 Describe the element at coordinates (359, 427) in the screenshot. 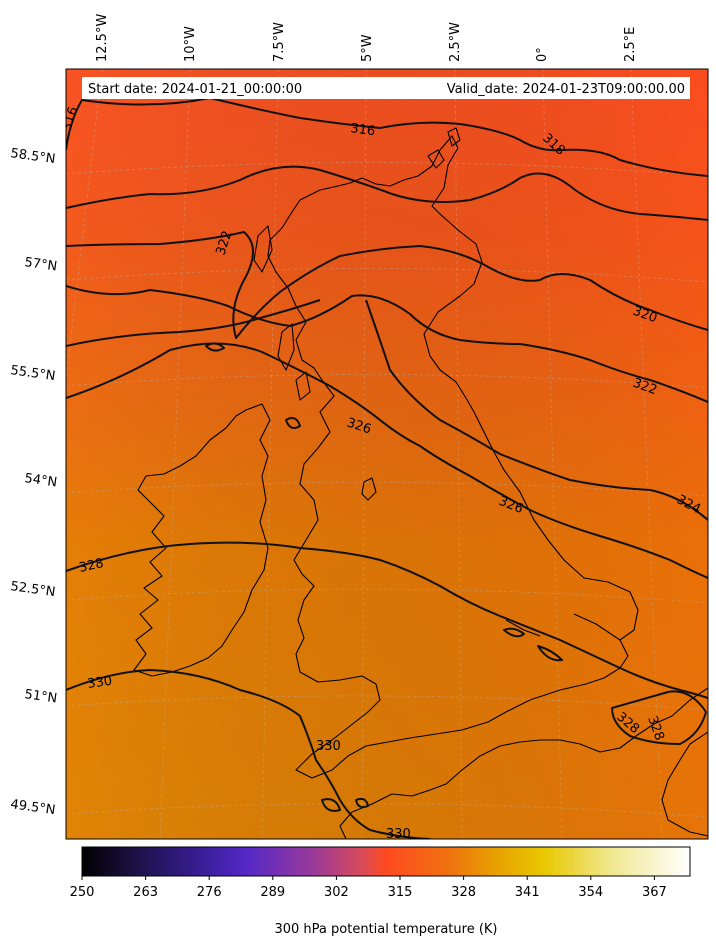

I see `contour-label: 326` at that location.